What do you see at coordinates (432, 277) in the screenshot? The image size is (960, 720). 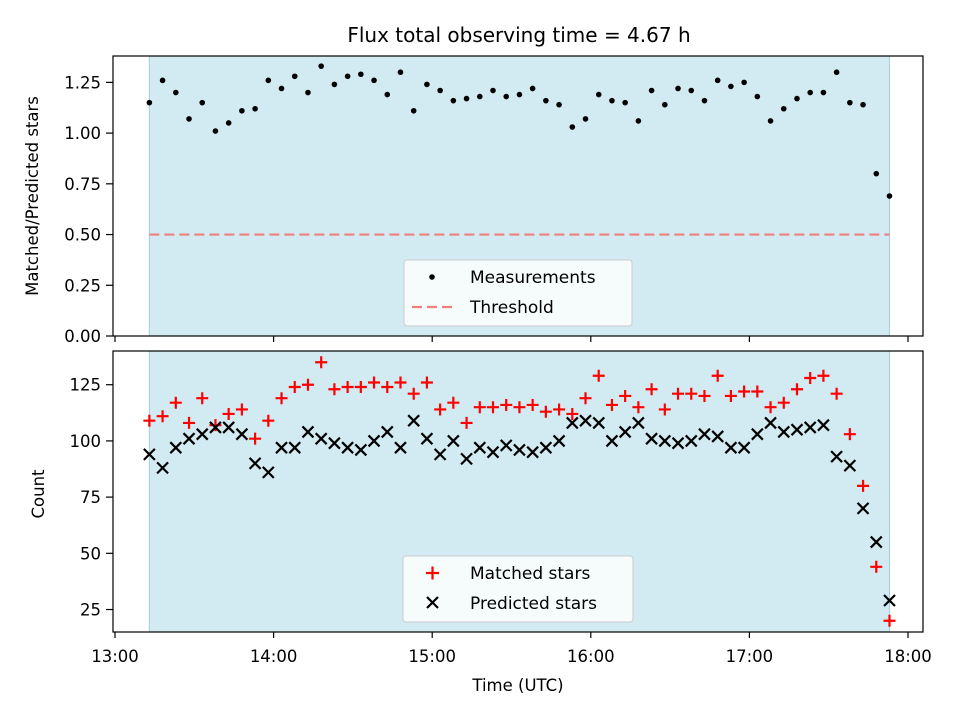 I see `legend-measurements-marker` at bounding box center [432, 277].